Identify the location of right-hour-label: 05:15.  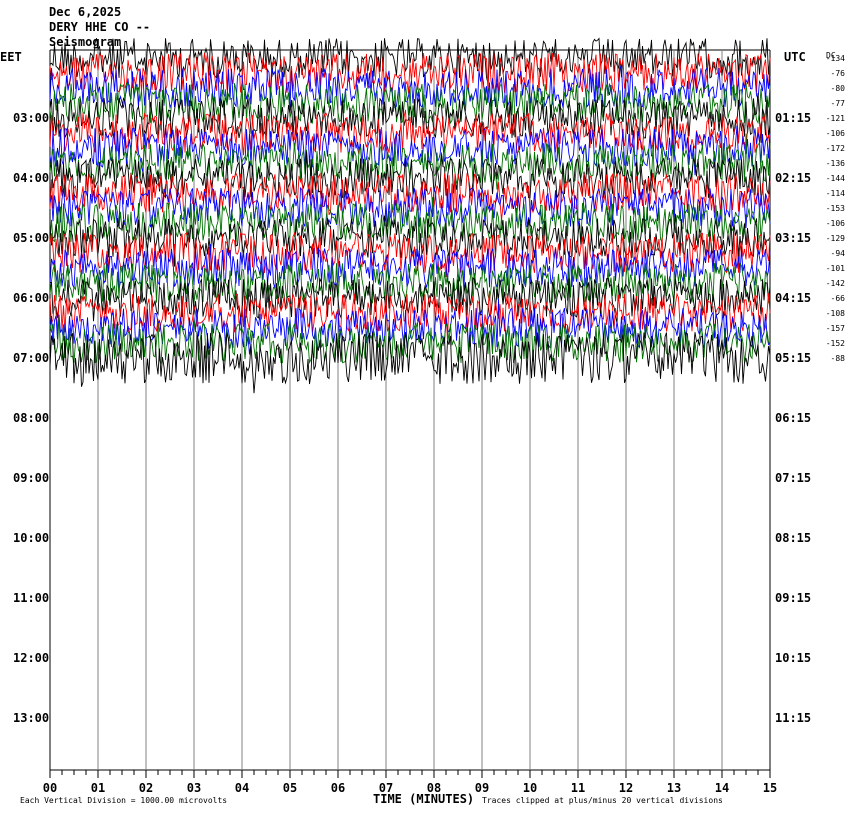
(793, 358).